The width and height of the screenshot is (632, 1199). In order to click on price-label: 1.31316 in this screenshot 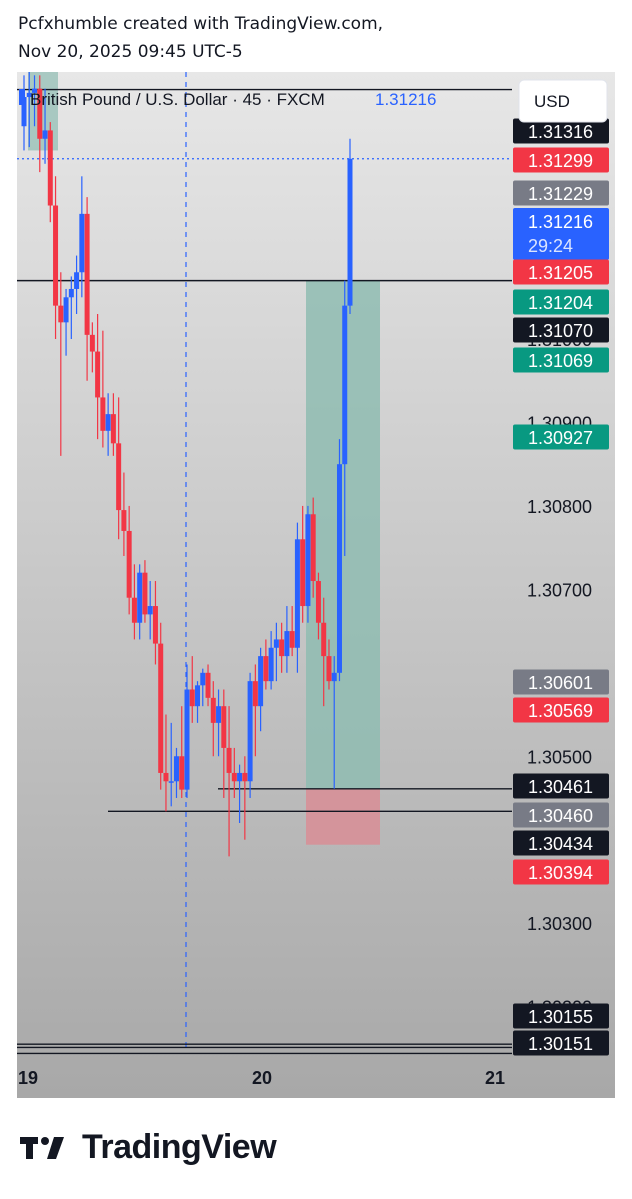, I will do `click(561, 131)`.